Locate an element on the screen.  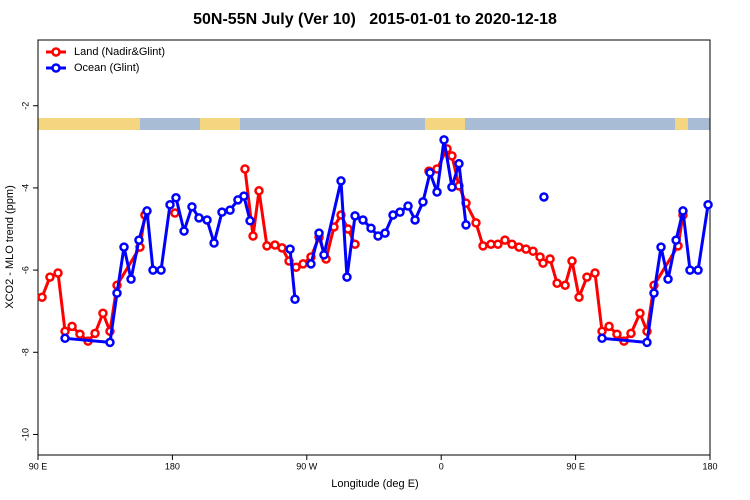
y-tick-label: -8 is located at coordinates (25, 352).